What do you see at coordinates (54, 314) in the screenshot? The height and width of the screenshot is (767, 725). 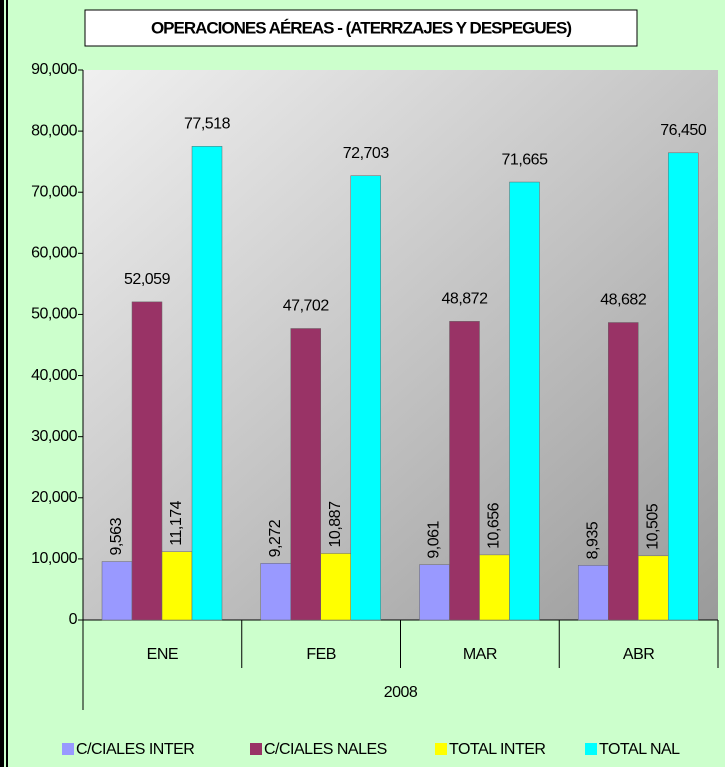 I see `y-tick-label: 50,000` at bounding box center [54, 314].